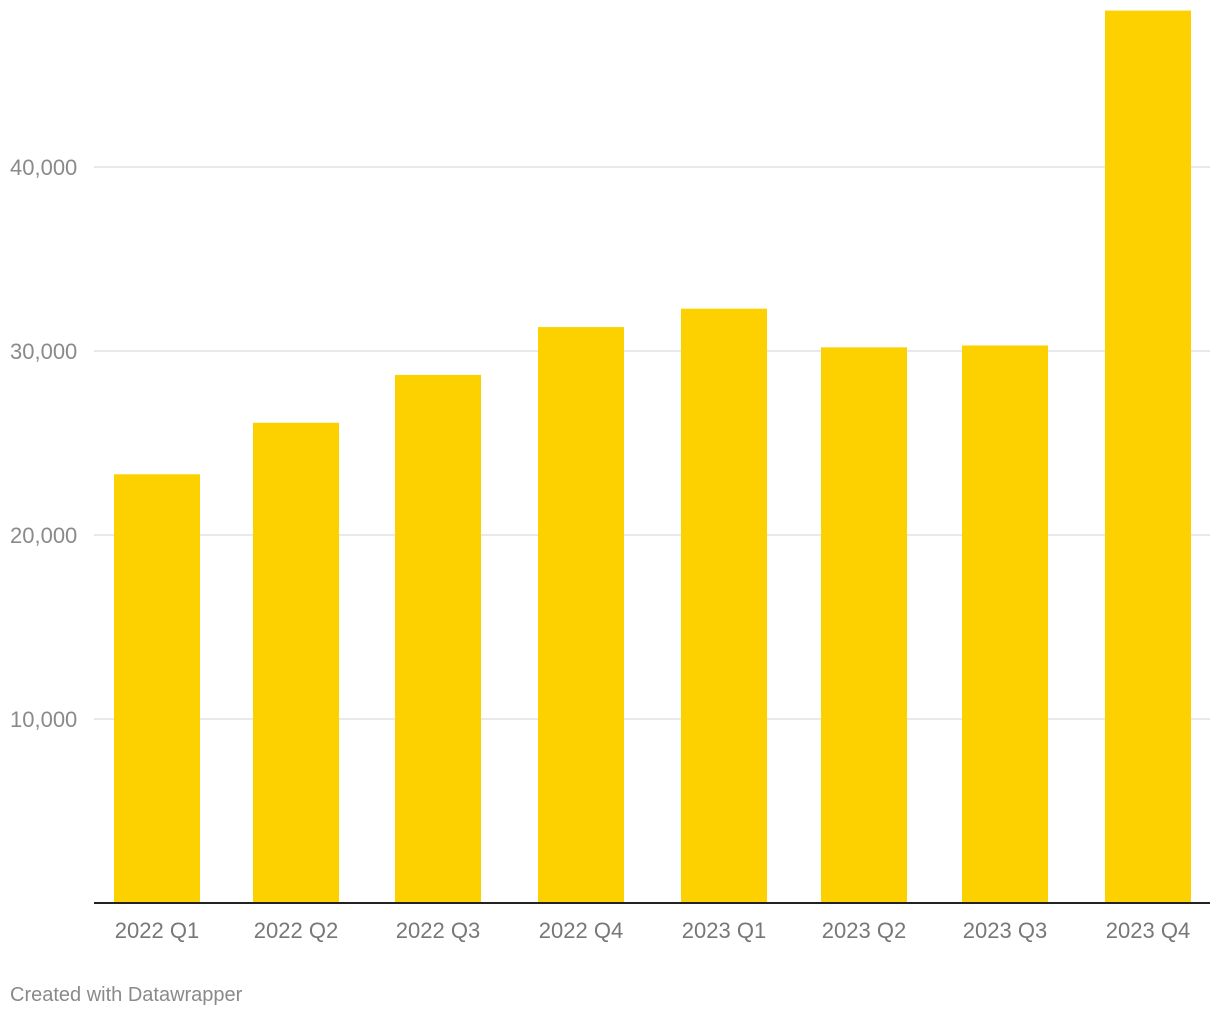  I want to click on x-tick-label: 2022 Q1, so click(157, 930).